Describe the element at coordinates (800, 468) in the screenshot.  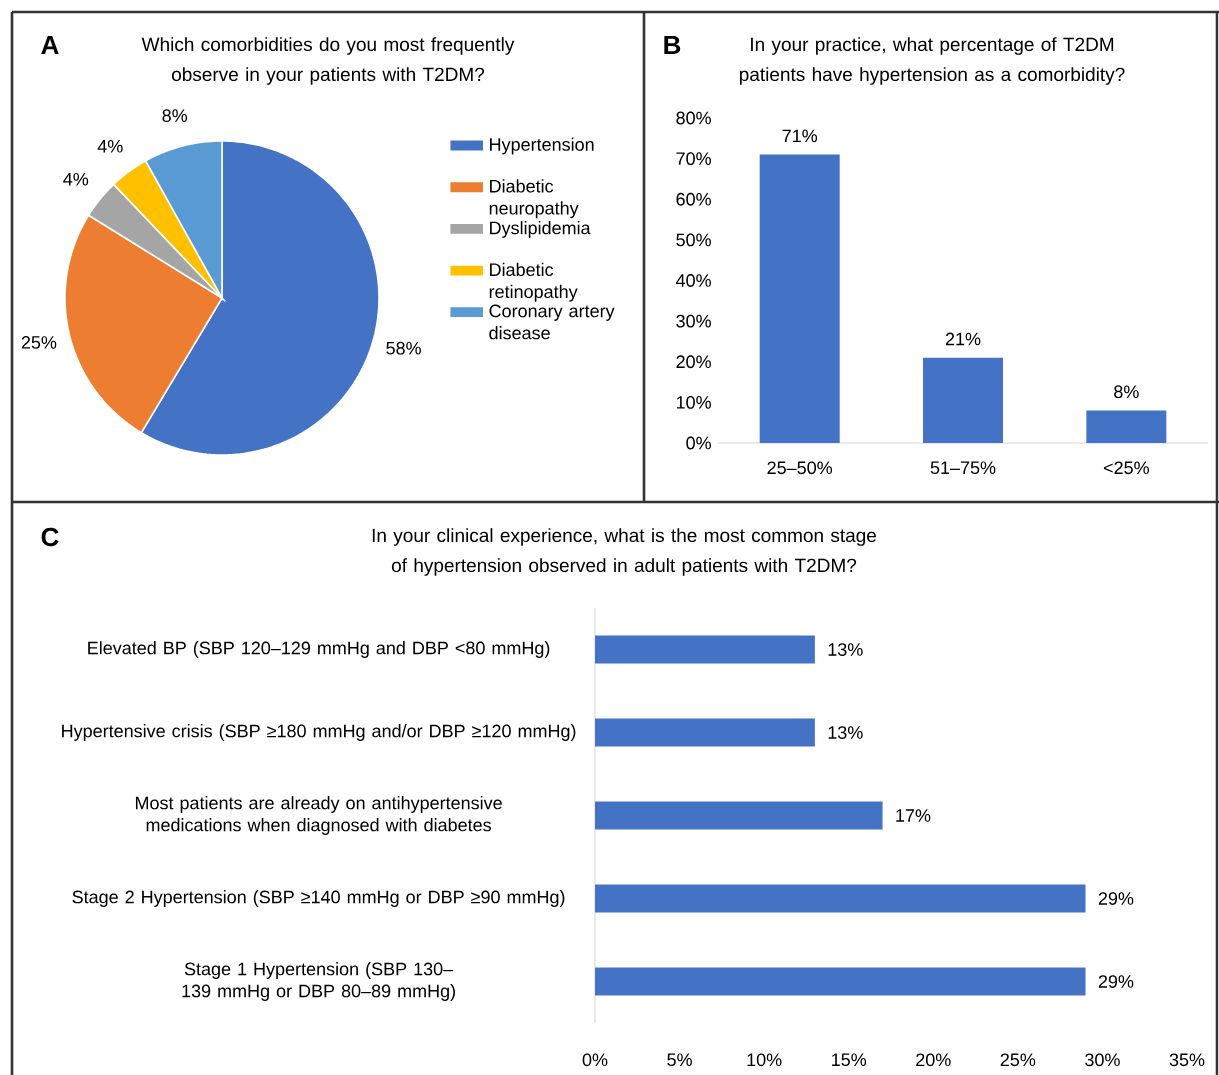
I see `x-tick-label: 25–50%` at that location.